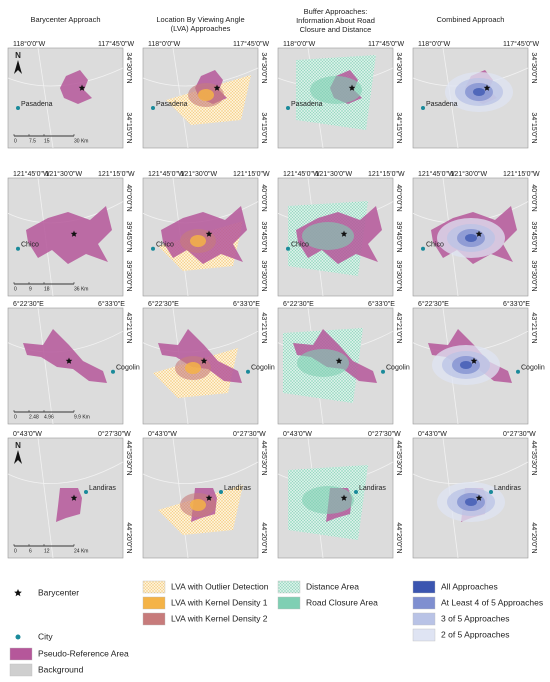 This screenshot has height=682, width=550. I want to click on north-label: N, so click(18, 445).